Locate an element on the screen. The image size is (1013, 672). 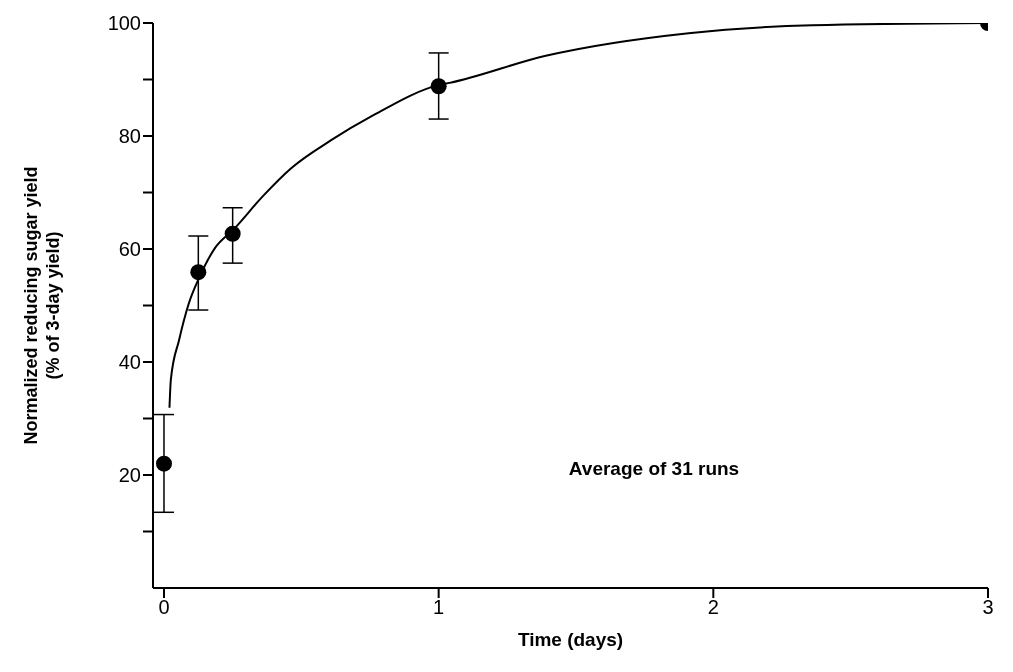
y-tick-label: 60 is located at coordinates (129, 249).